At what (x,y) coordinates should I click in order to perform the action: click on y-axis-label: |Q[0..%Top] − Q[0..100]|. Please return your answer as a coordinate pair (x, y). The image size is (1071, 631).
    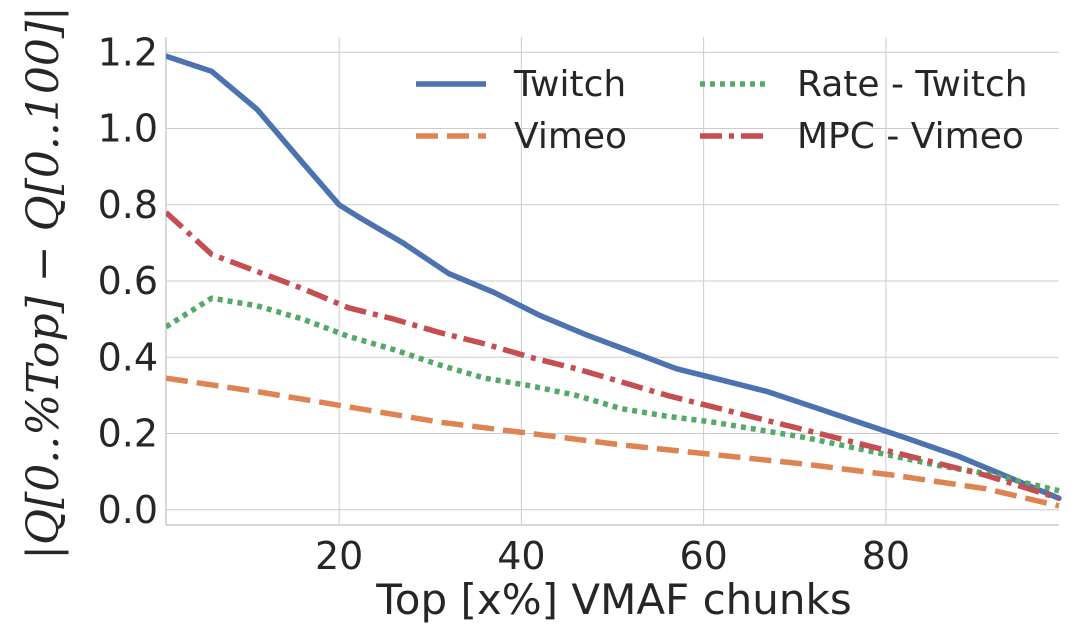
    Looking at the image, I should click on (43, 283).